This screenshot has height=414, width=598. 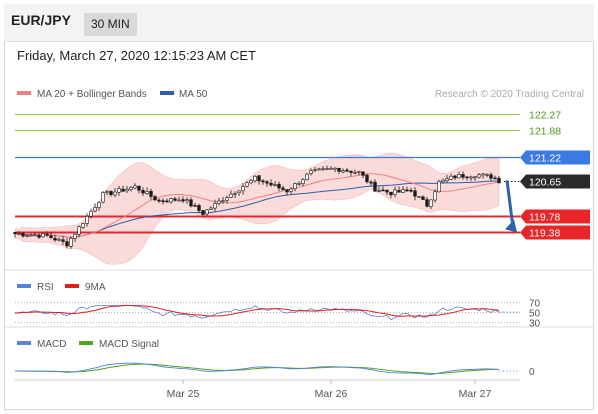 What do you see at coordinates (545, 159) in the screenshot?
I see `pivot-label: 121.22` at bounding box center [545, 159].